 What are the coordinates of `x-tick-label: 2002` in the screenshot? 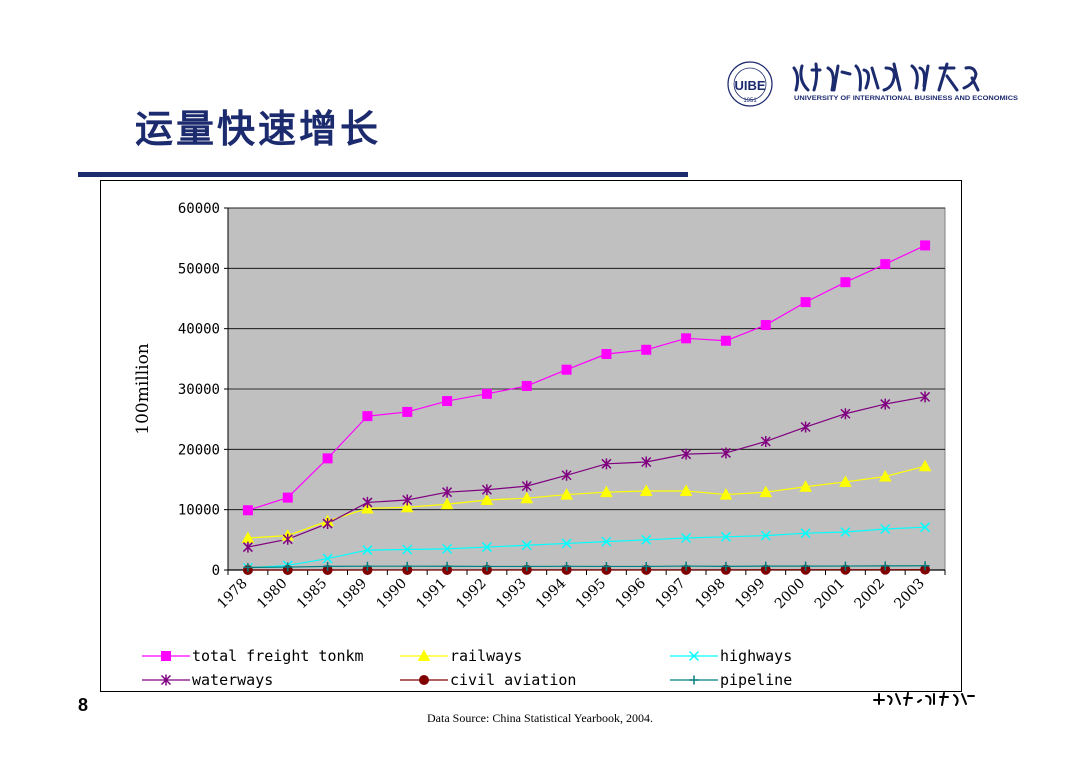 It's located at (870, 594).